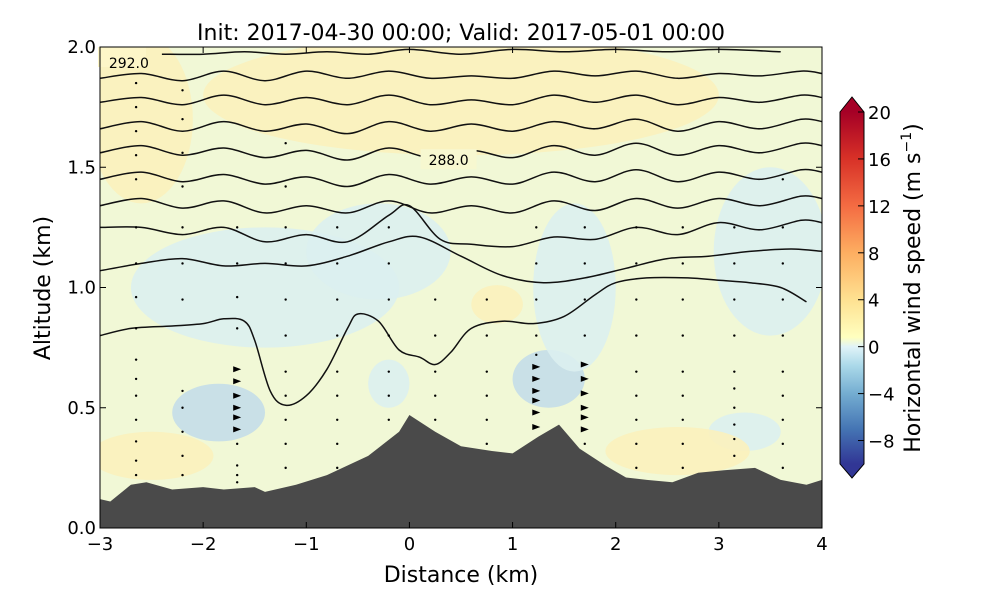 The height and width of the screenshot is (600, 1000). What do you see at coordinates (81, 288) in the screenshot?
I see `y-tick-label-2: 1.0` at bounding box center [81, 288].